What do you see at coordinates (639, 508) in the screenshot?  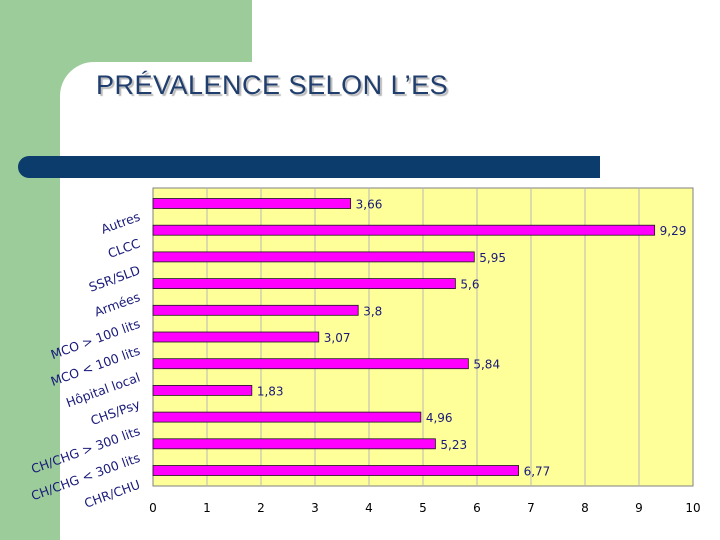 I see `x-tick-label: 9` at bounding box center [639, 508].